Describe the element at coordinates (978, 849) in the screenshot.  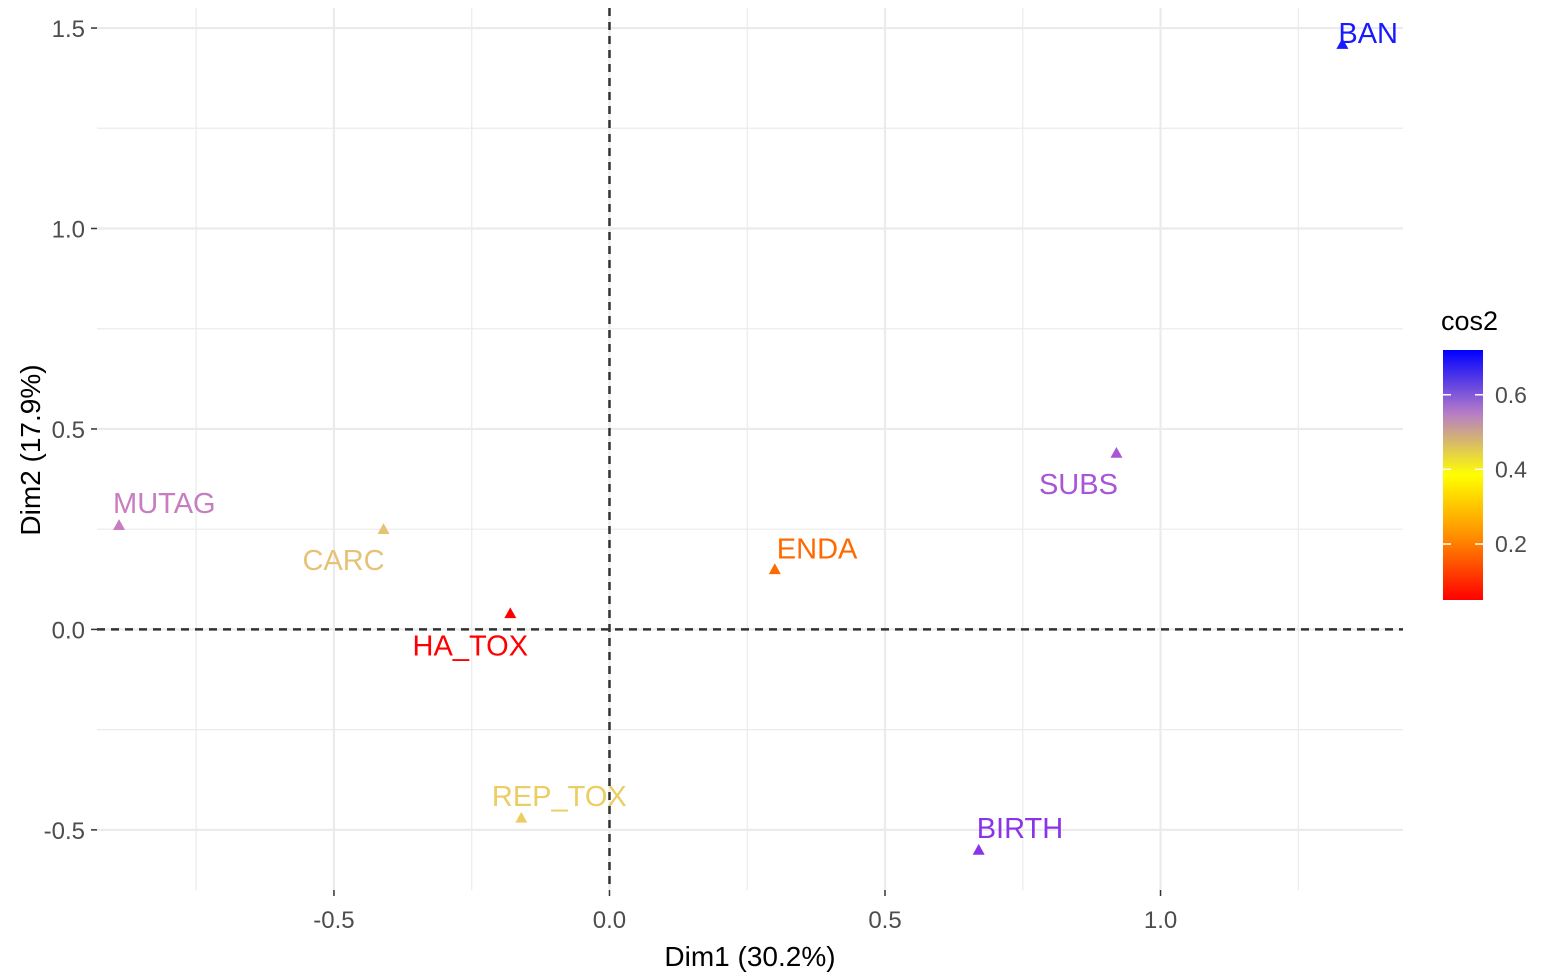
I see `point-birth` at that location.